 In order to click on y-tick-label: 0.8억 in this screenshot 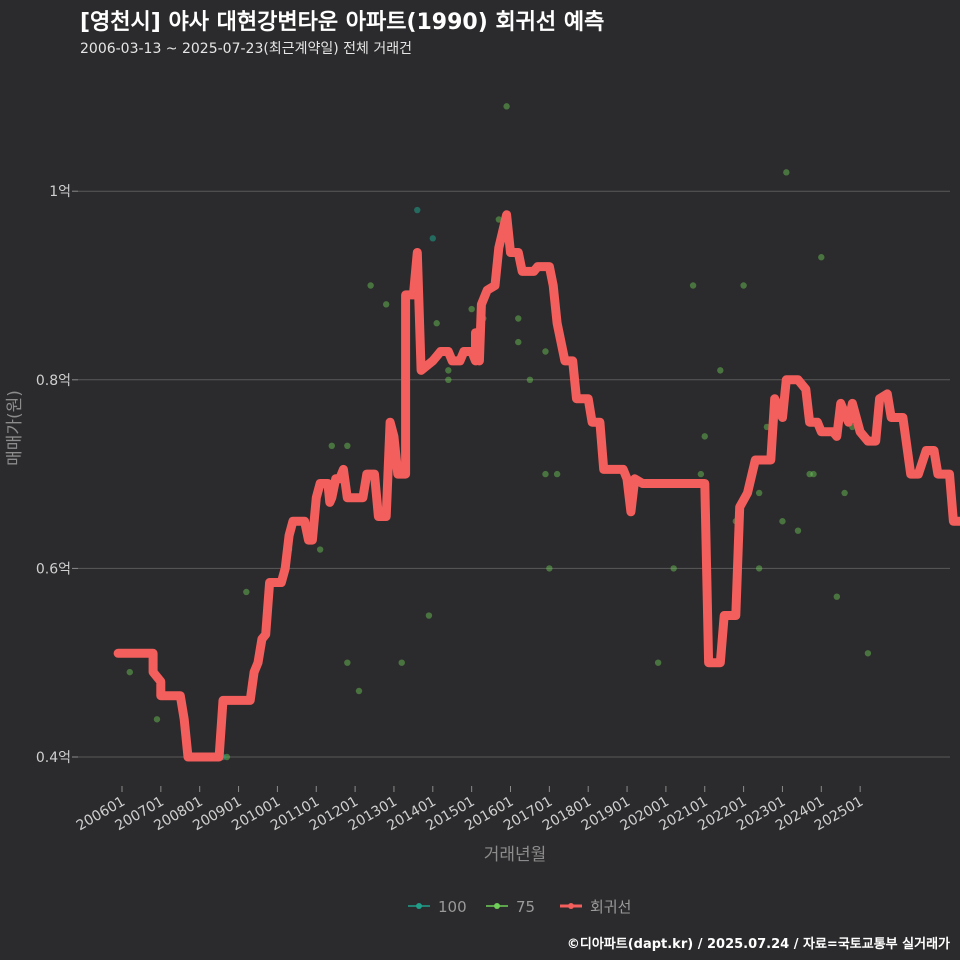, I will do `click(53, 381)`.